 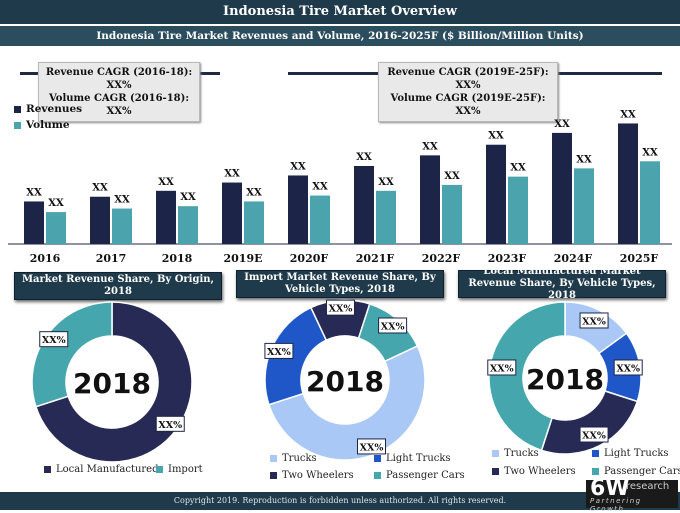 What do you see at coordinates (119, 105) in the screenshot?
I see `cagr-volume-historic: Volume CAGR (2016-18): XX%` at bounding box center [119, 105].